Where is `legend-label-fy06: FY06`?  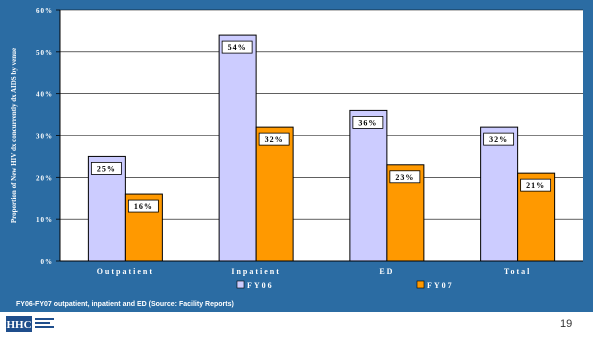 legend-label-fy06: FY06 is located at coordinates (260, 285).